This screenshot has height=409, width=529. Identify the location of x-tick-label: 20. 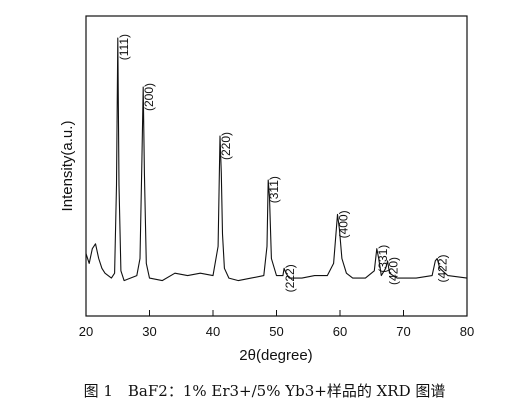
(86, 331).